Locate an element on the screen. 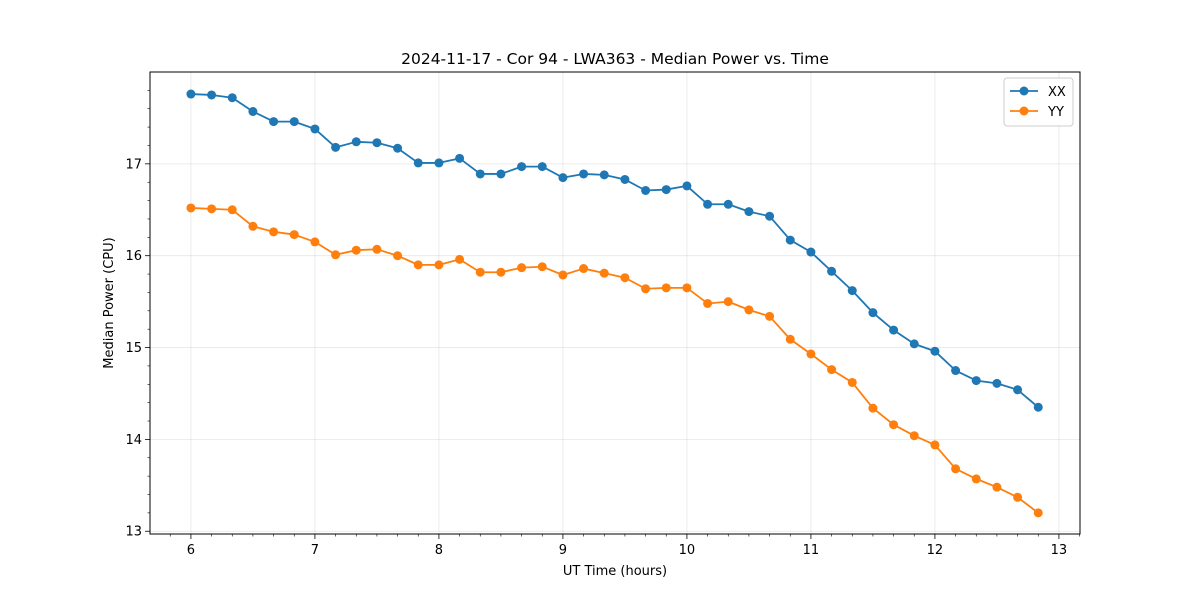 The width and height of the screenshot is (1200, 600). legend: XX YY is located at coordinates (1038, 102).